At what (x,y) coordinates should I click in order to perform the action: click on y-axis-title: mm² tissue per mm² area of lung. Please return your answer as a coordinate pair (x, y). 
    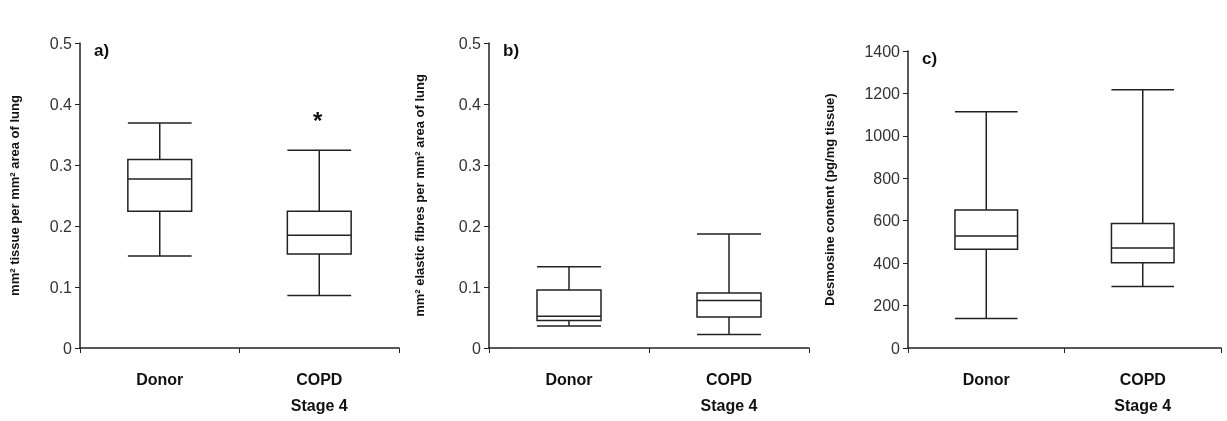
    Looking at the image, I should click on (14, 195).